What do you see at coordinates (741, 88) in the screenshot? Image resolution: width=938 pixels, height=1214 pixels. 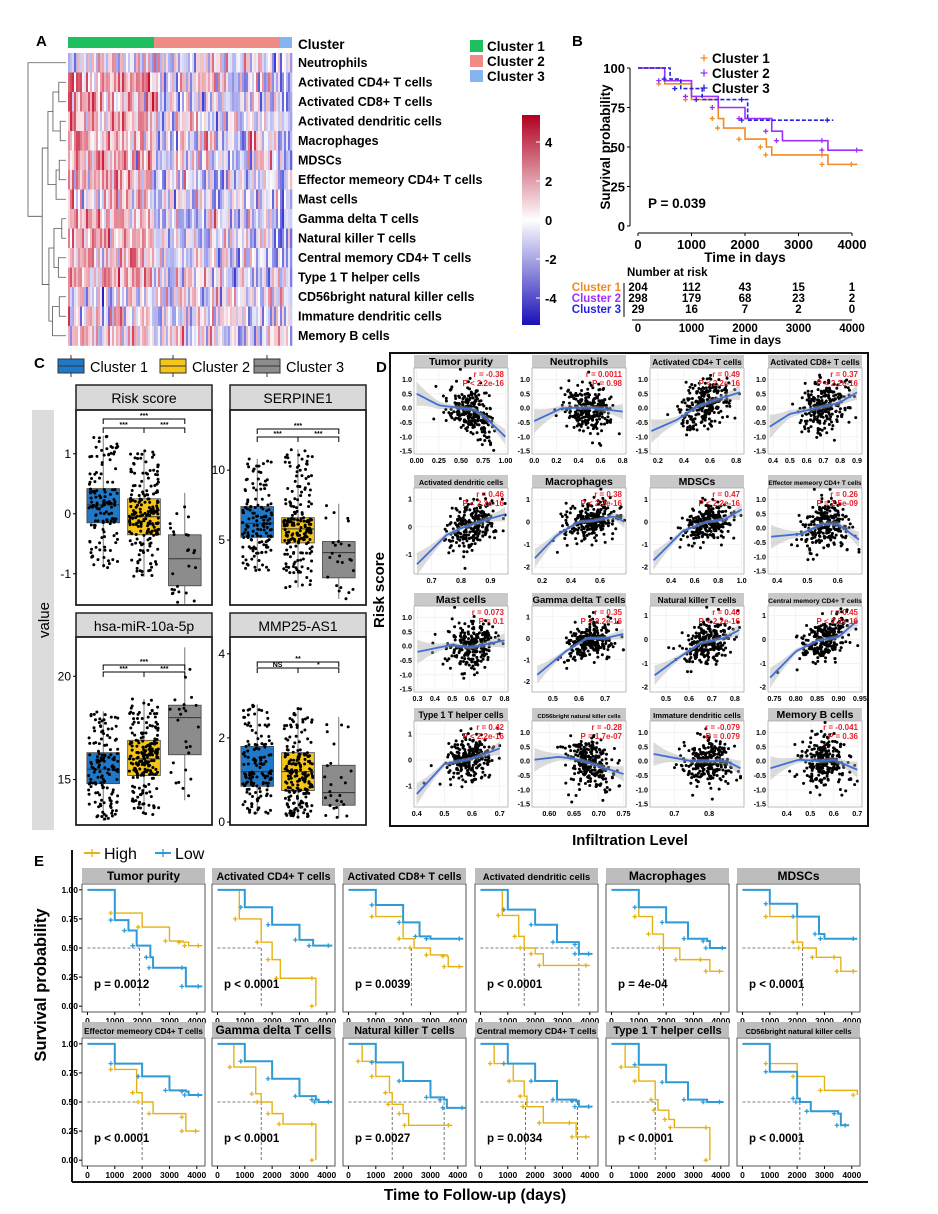 I see `legend-label-cluster-3: Cluster 3` at bounding box center [741, 88].